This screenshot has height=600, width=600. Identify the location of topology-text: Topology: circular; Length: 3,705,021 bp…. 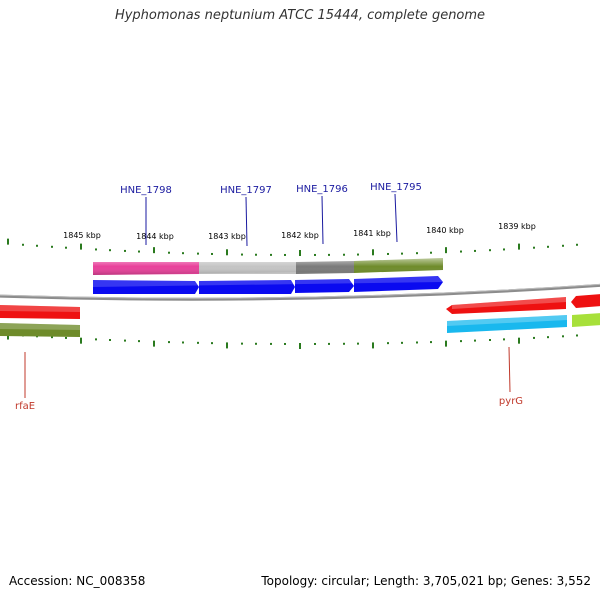
(426, 581).